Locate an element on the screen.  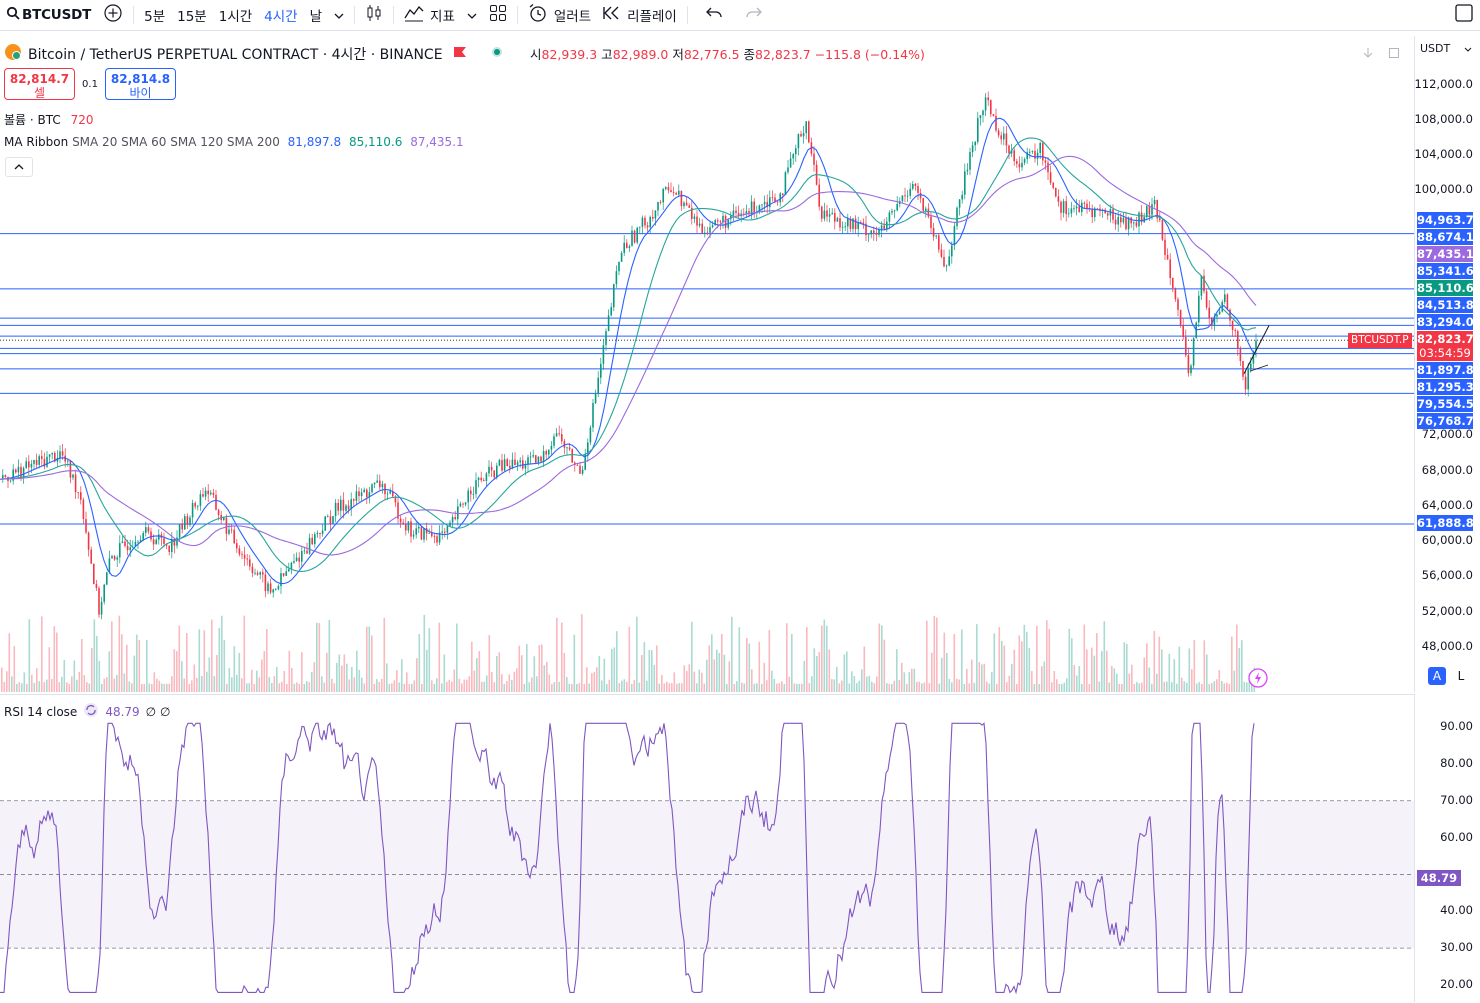
currency-selector: USDT is located at coordinates (1446, 48).